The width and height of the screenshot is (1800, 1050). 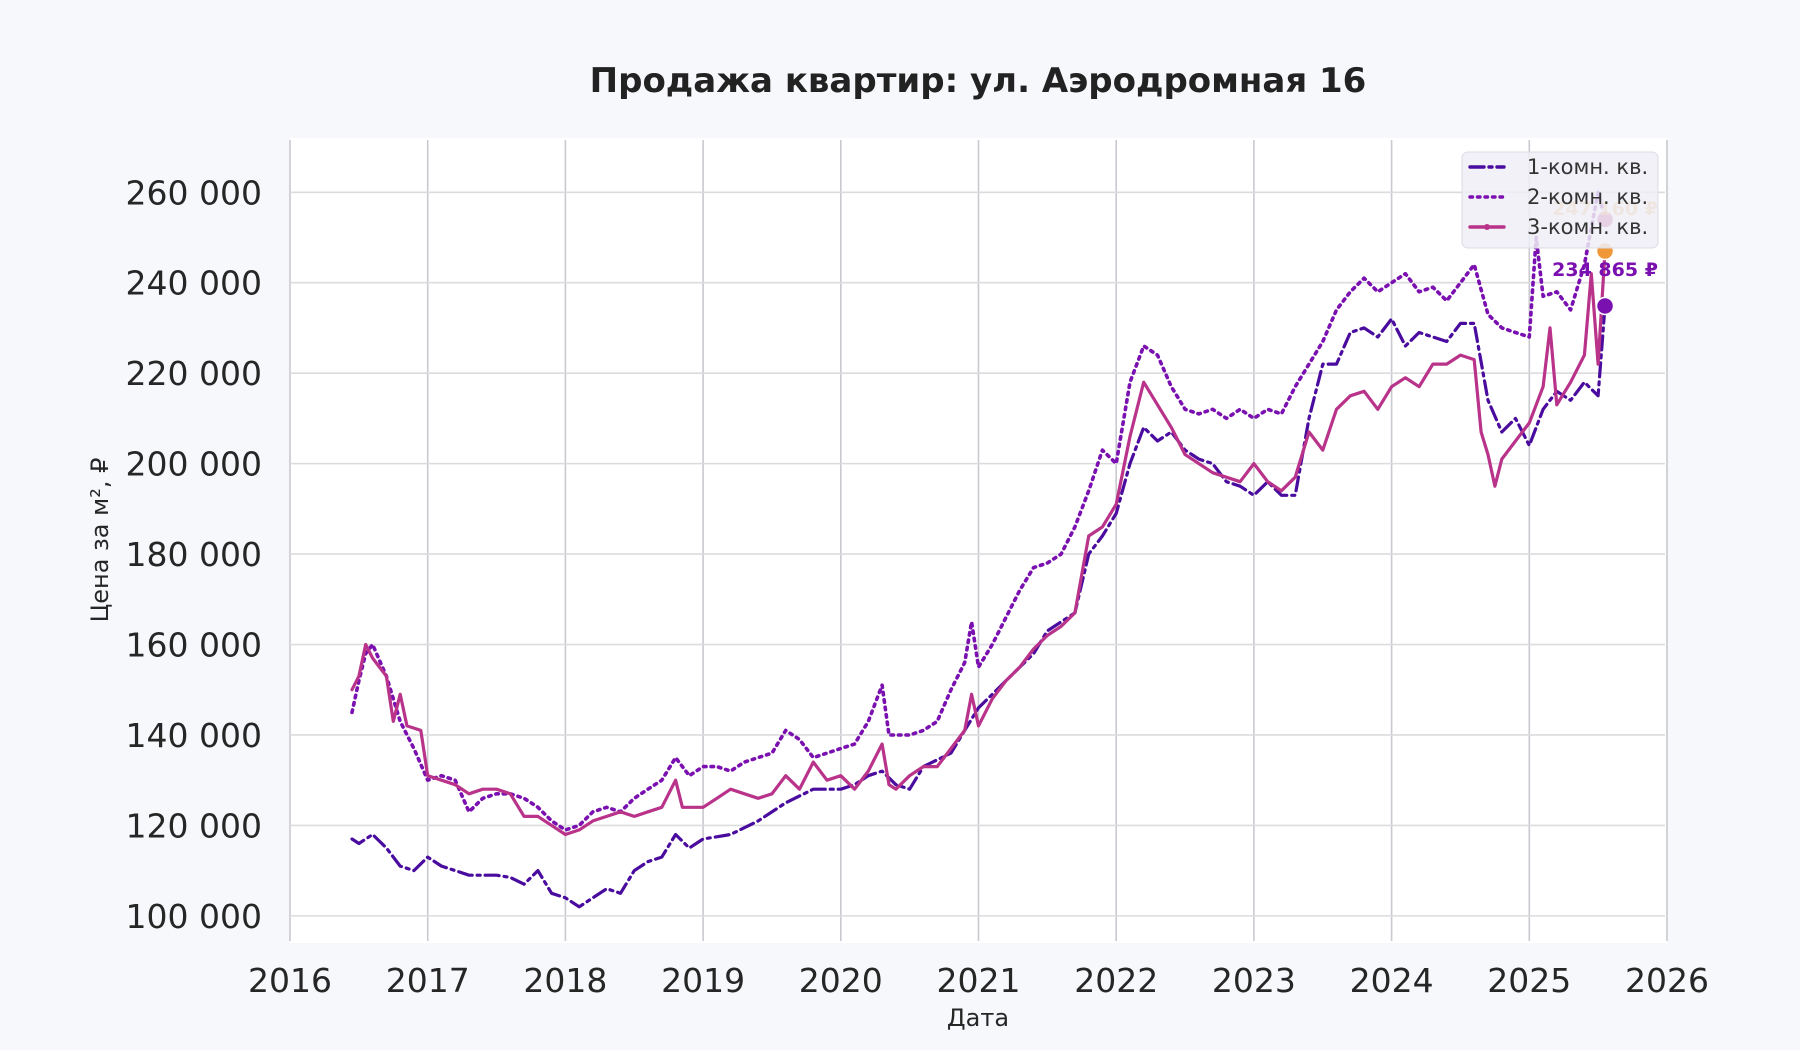 I want to click on y-tick-label-240000: 240 000, so click(x=194, y=283).